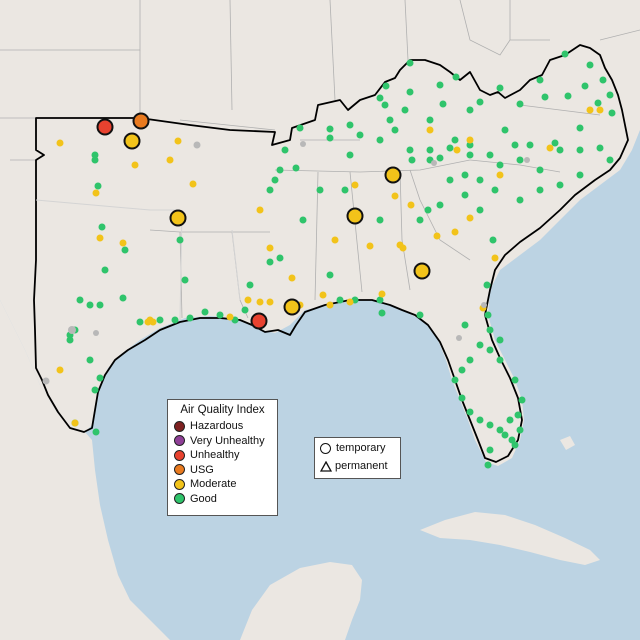  Describe the element at coordinates (222, 455) in the screenshot. I see `legend-item-unhealthy: Unhealthy` at that location.